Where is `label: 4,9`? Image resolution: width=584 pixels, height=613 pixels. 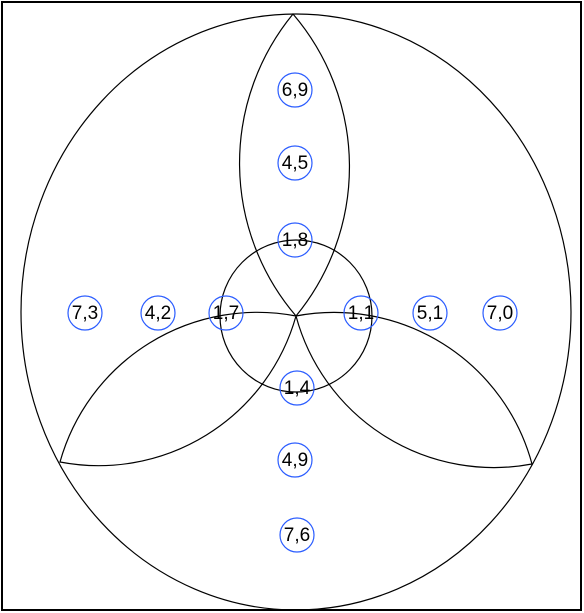 label: 4,9 is located at coordinates (295, 460).